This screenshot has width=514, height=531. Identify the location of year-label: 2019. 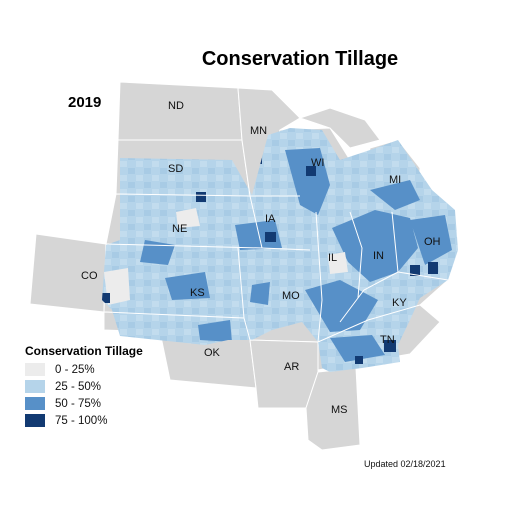
(85, 102).